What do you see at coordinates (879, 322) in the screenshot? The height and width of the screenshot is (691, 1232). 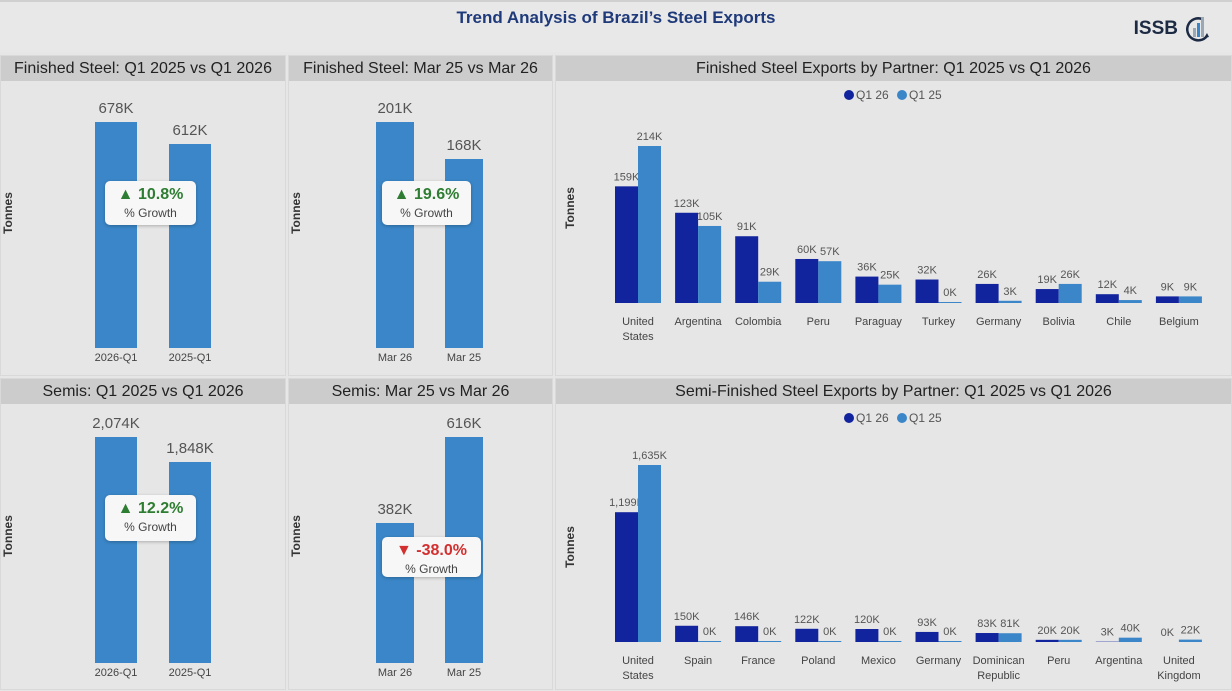 I see `category-label: Paraguay` at bounding box center [879, 322].